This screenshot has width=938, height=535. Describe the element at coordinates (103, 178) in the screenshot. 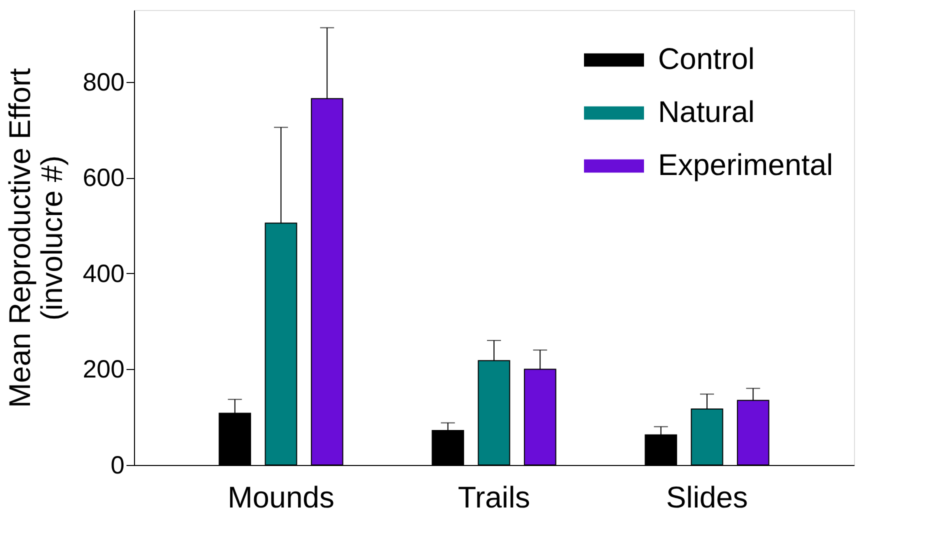

I see `y-tick-label: 600` at that location.